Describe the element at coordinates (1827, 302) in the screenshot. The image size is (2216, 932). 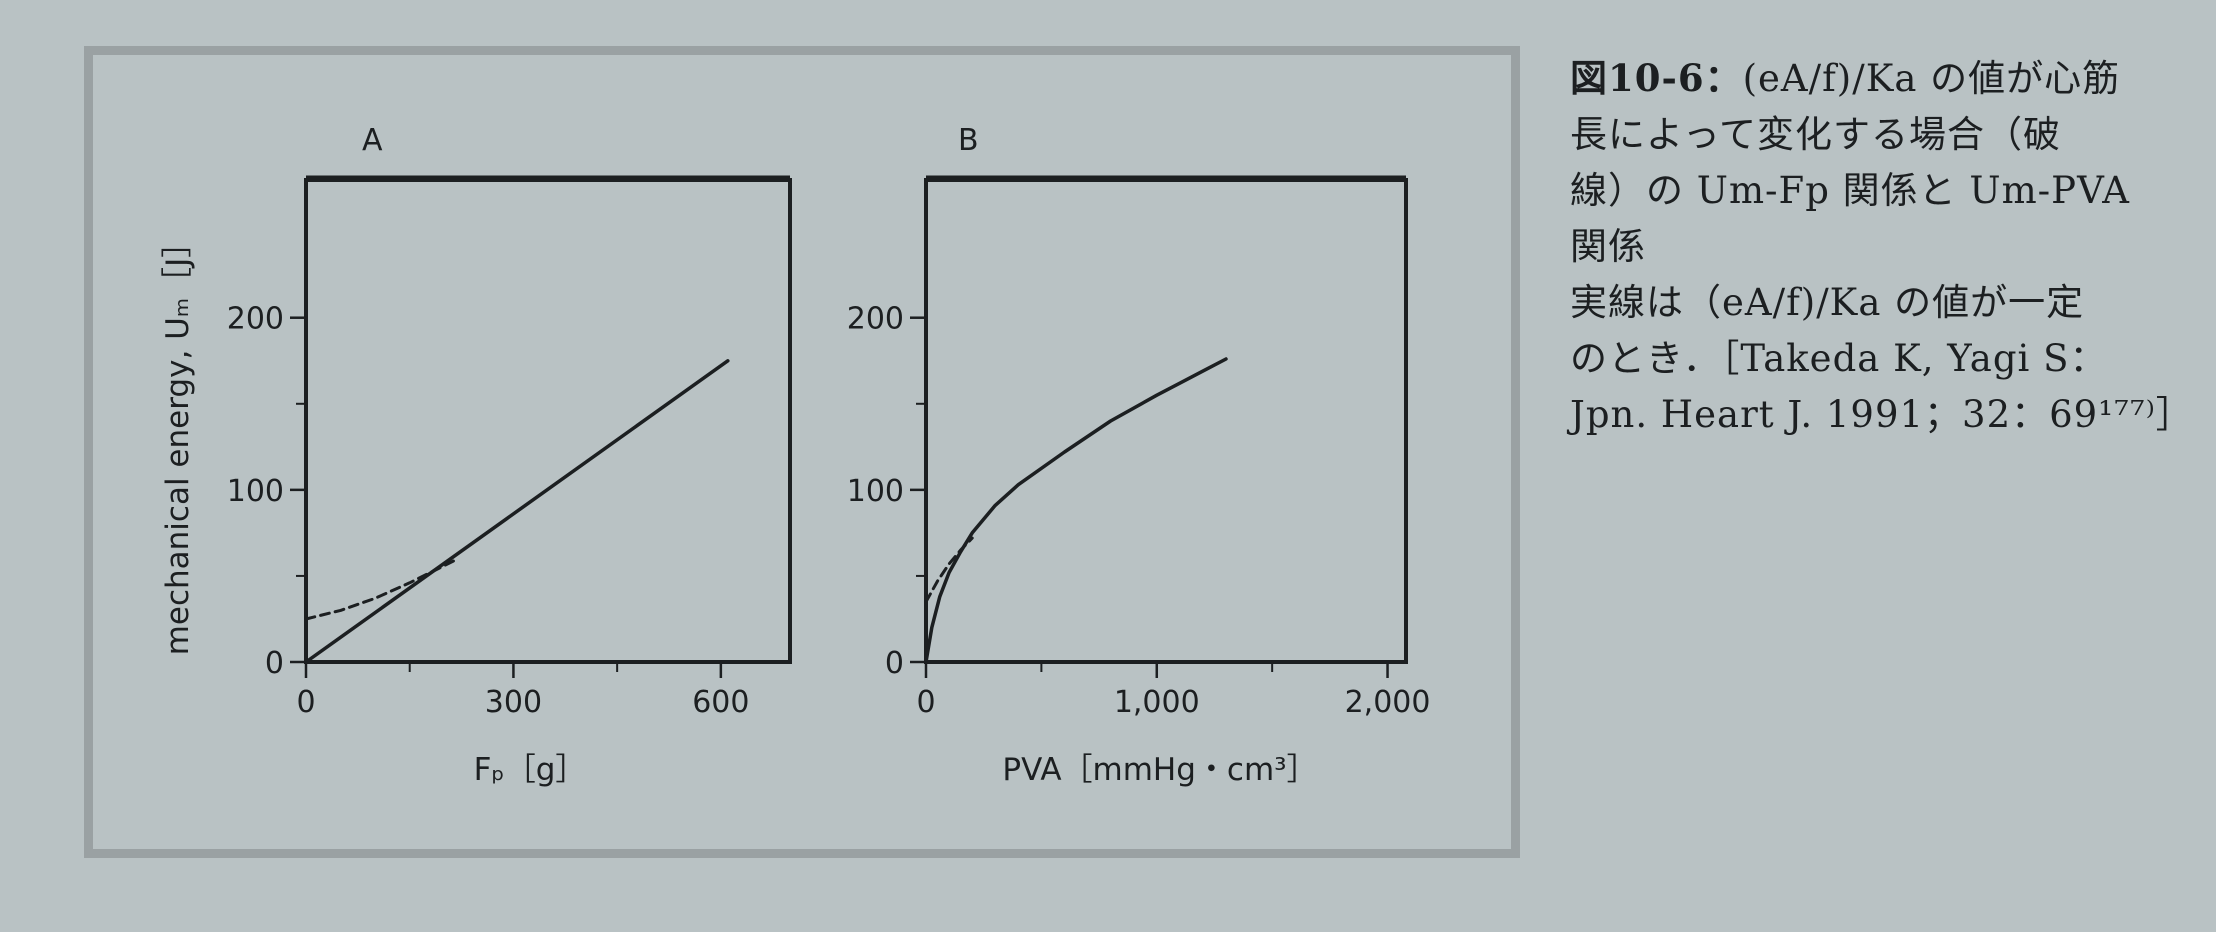
I see `caption-note-line: 実線は（eA/f)/Ka の値が一定` at that location.